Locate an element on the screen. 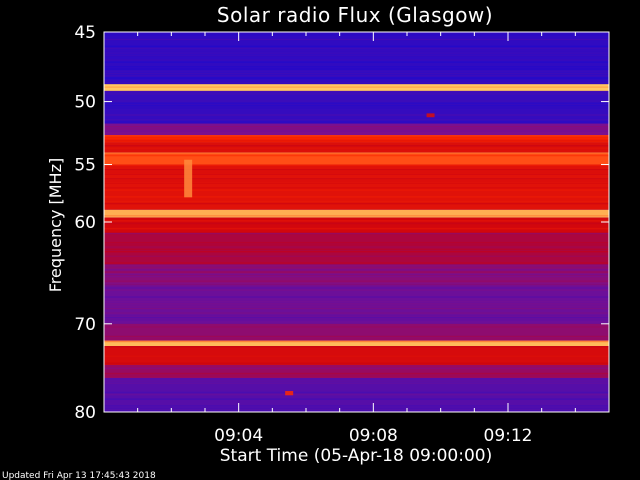 This screenshot has width=640, height=480. x-tick-label: 09:12 is located at coordinates (508, 436).